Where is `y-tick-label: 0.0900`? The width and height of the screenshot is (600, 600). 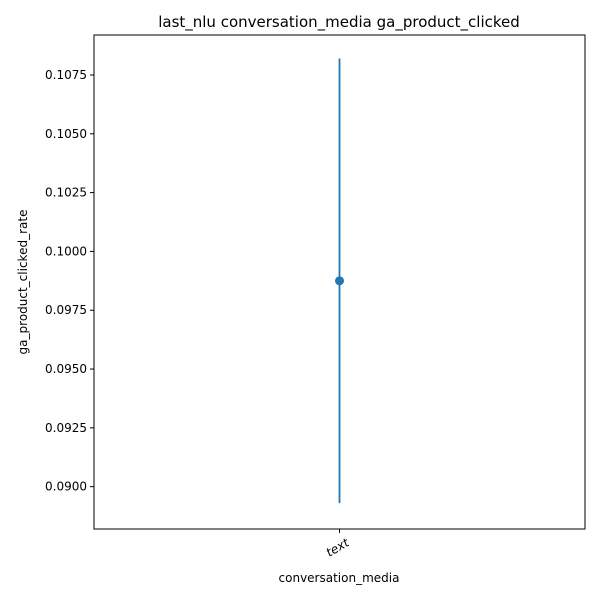
y-tick-label: 0.0900 is located at coordinates (66, 487).